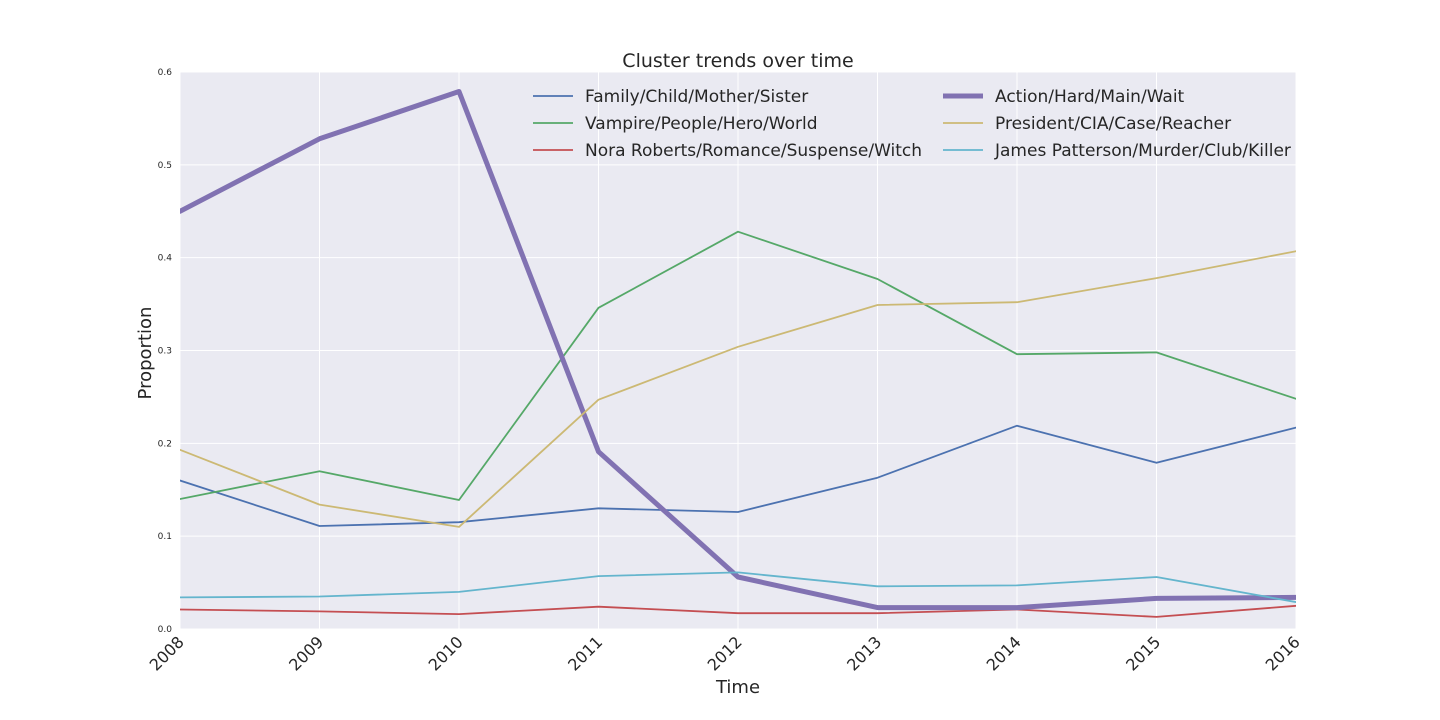 Image resolution: width=1440 pixels, height=720 pixels. Describe the element at coordinates (1004, 653) in the screenshot. I see `x-tick-label: 2014` at that location.